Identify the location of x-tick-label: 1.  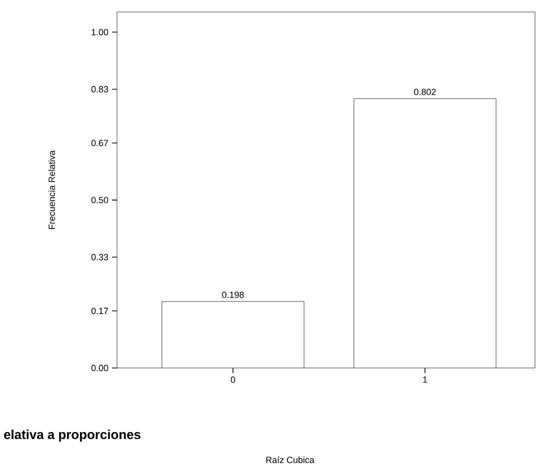
(425, 379).